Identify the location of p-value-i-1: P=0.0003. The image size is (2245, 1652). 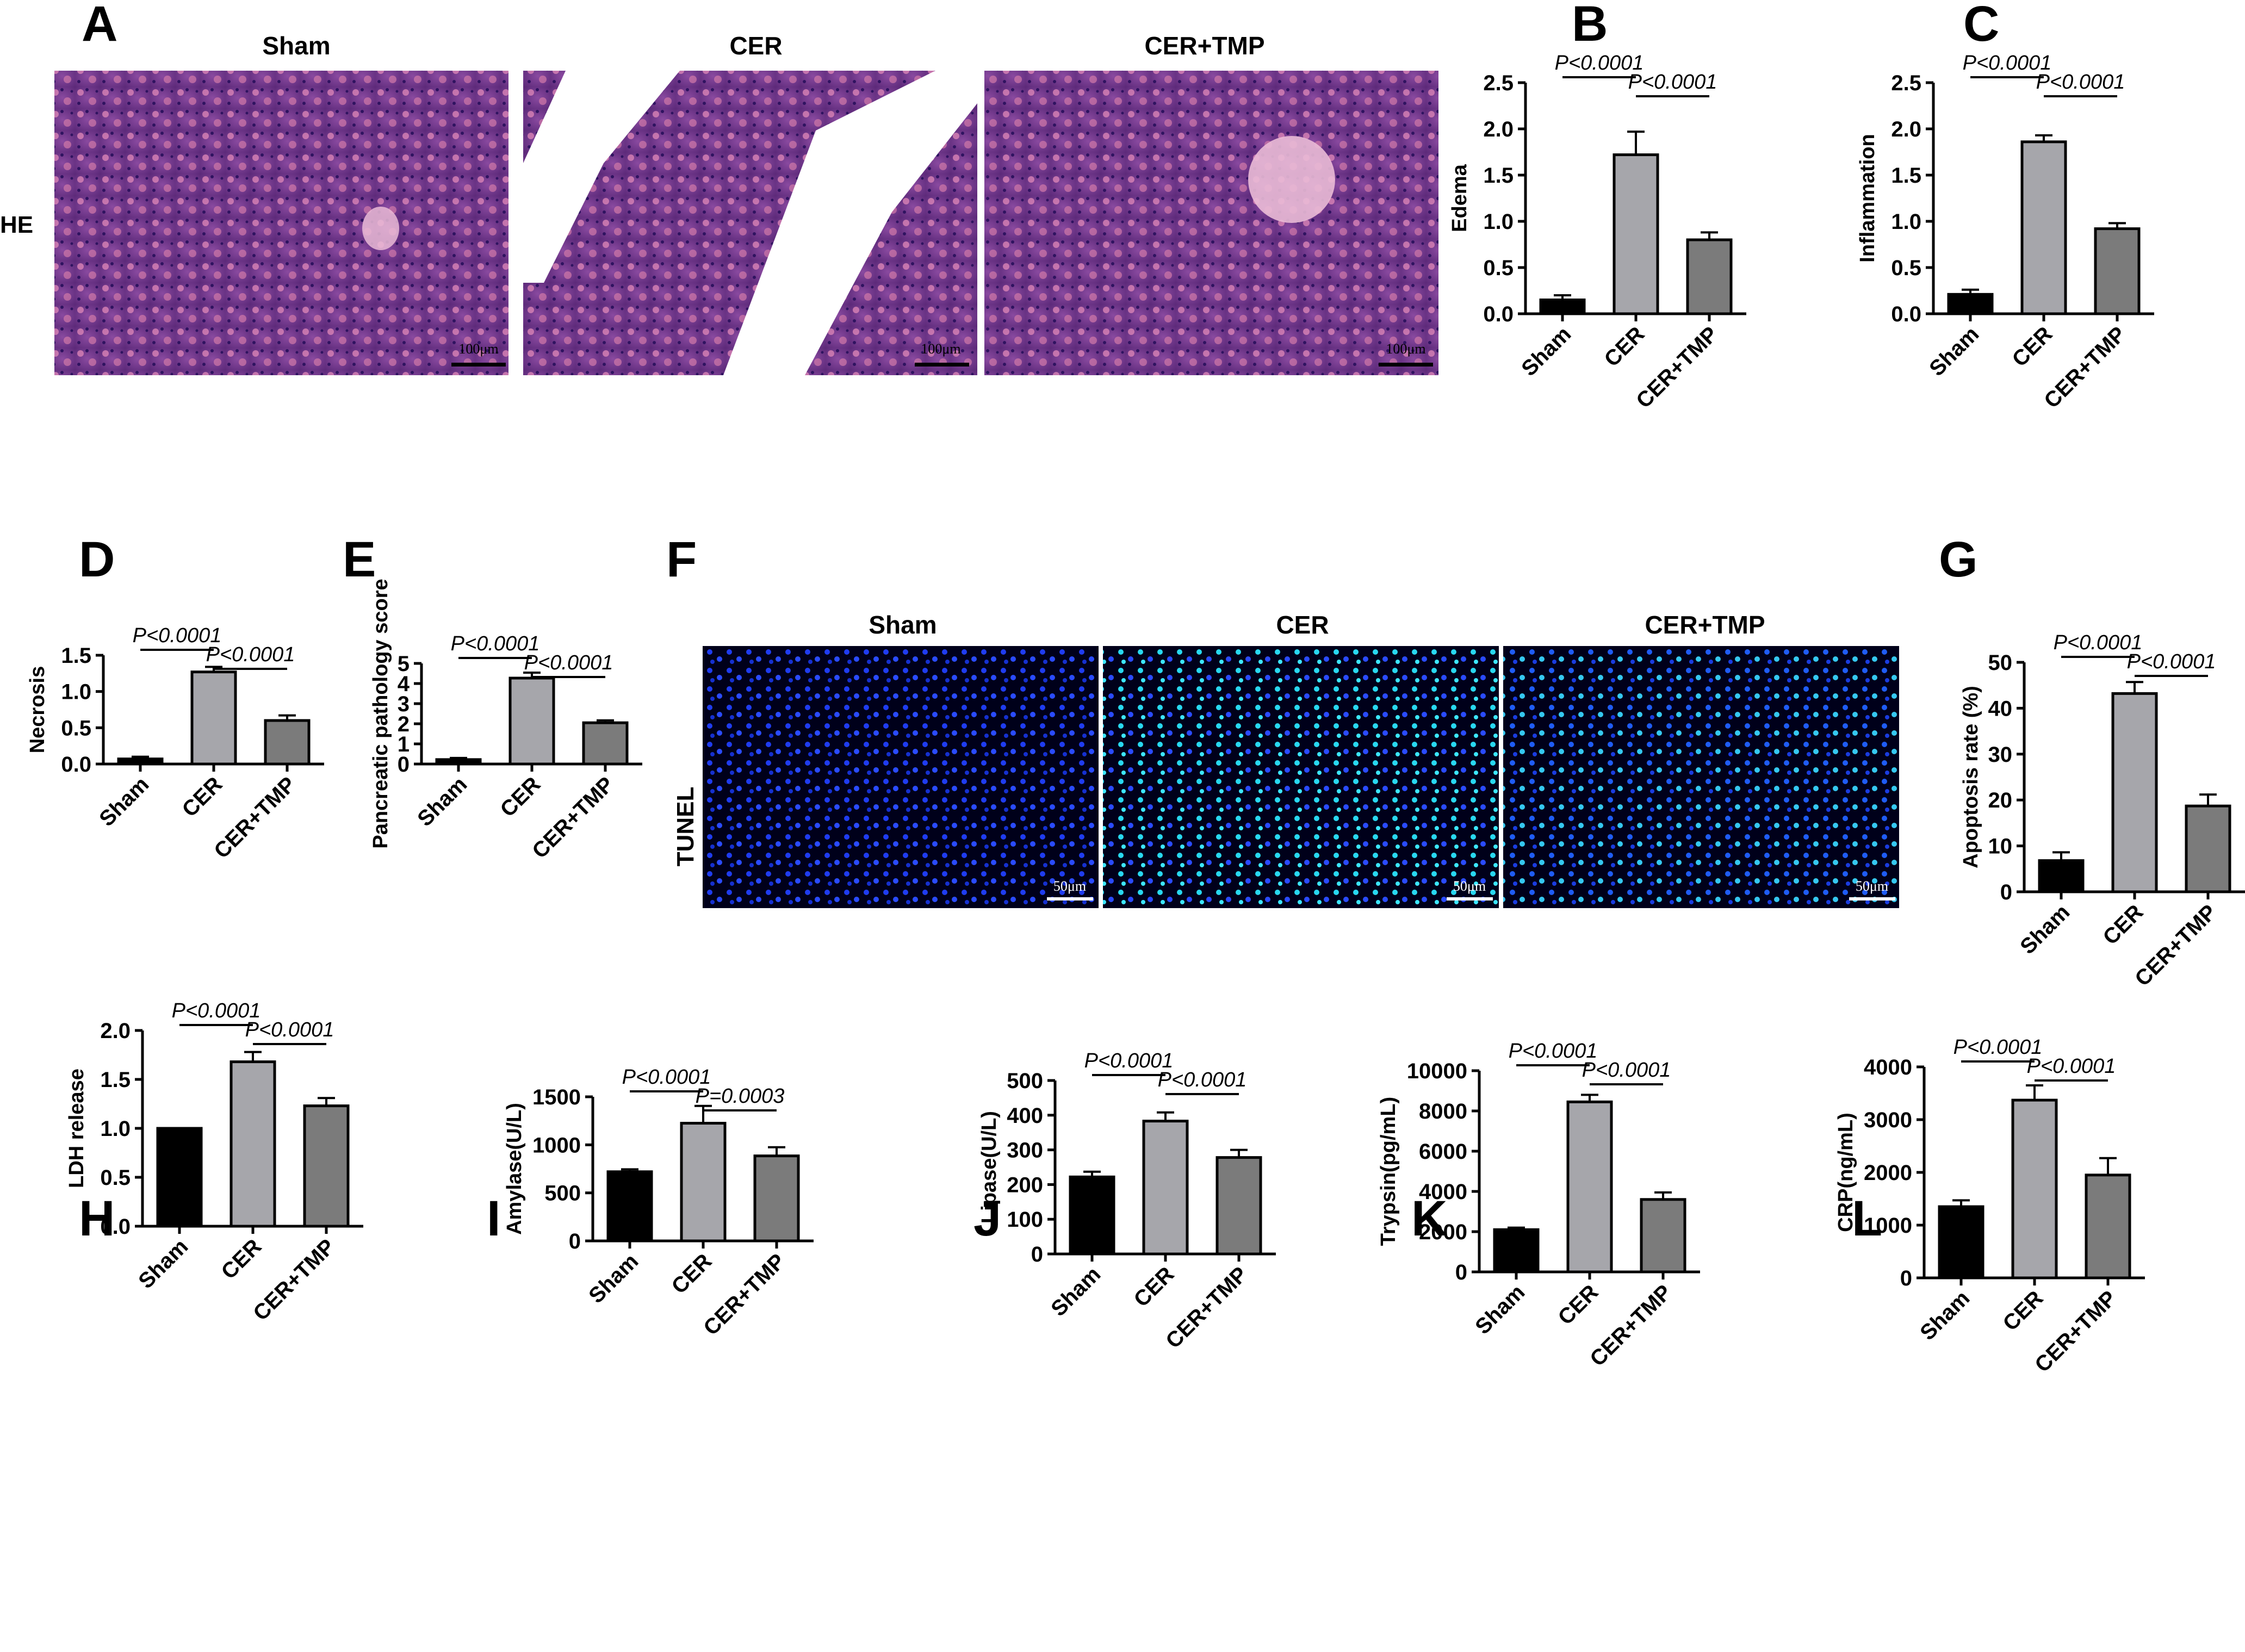
(740, 1096).